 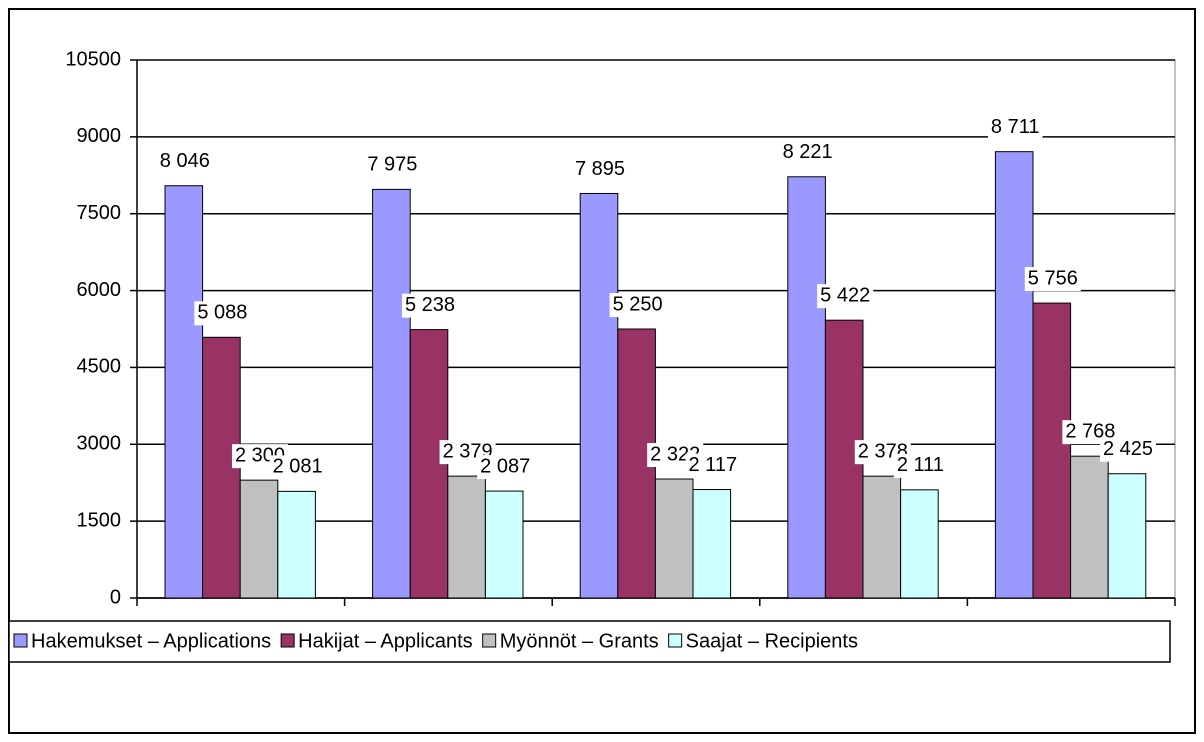 What do you see at coordinates (99, 290) in the screenshot?
I see `y-tick-label: 6000` at bounding box center [99, 290].